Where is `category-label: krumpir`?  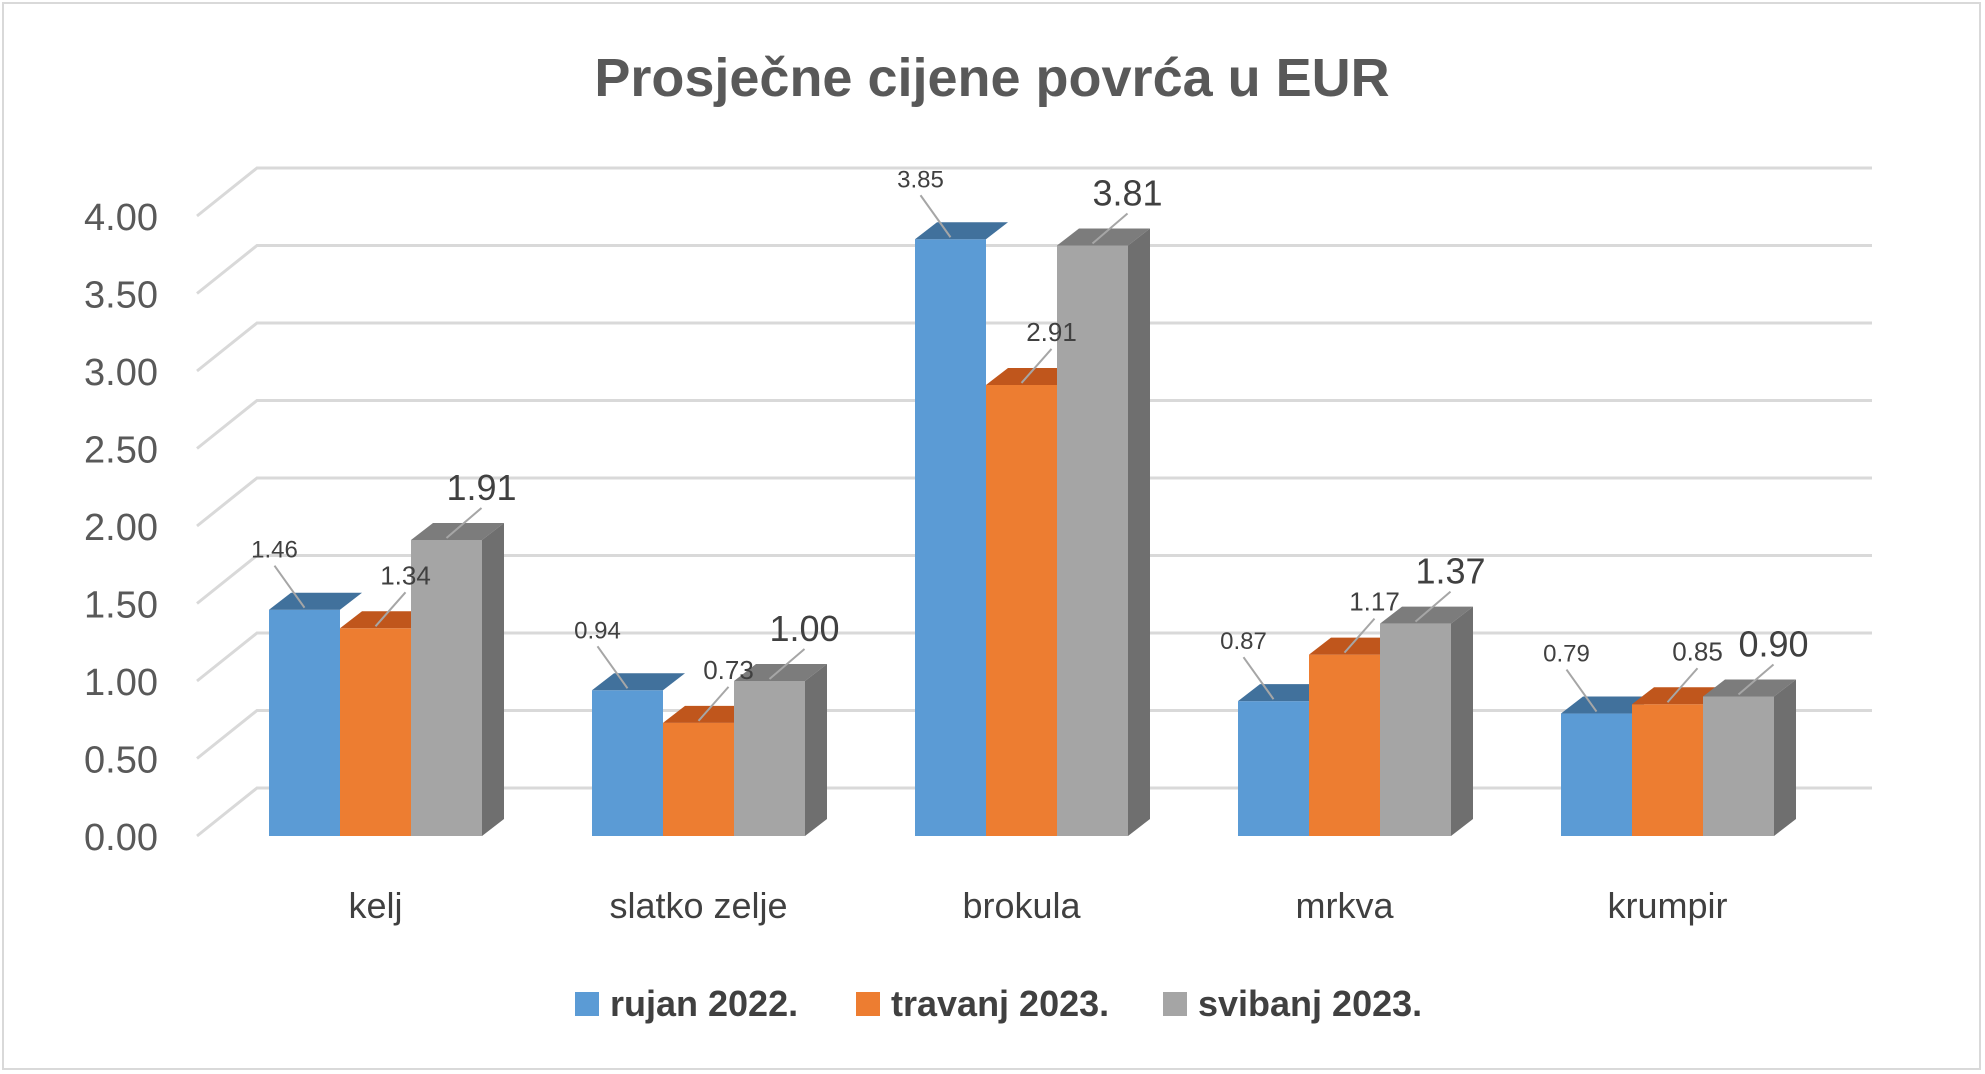 category-label: krumpir is located at coordinates (1667, 905).